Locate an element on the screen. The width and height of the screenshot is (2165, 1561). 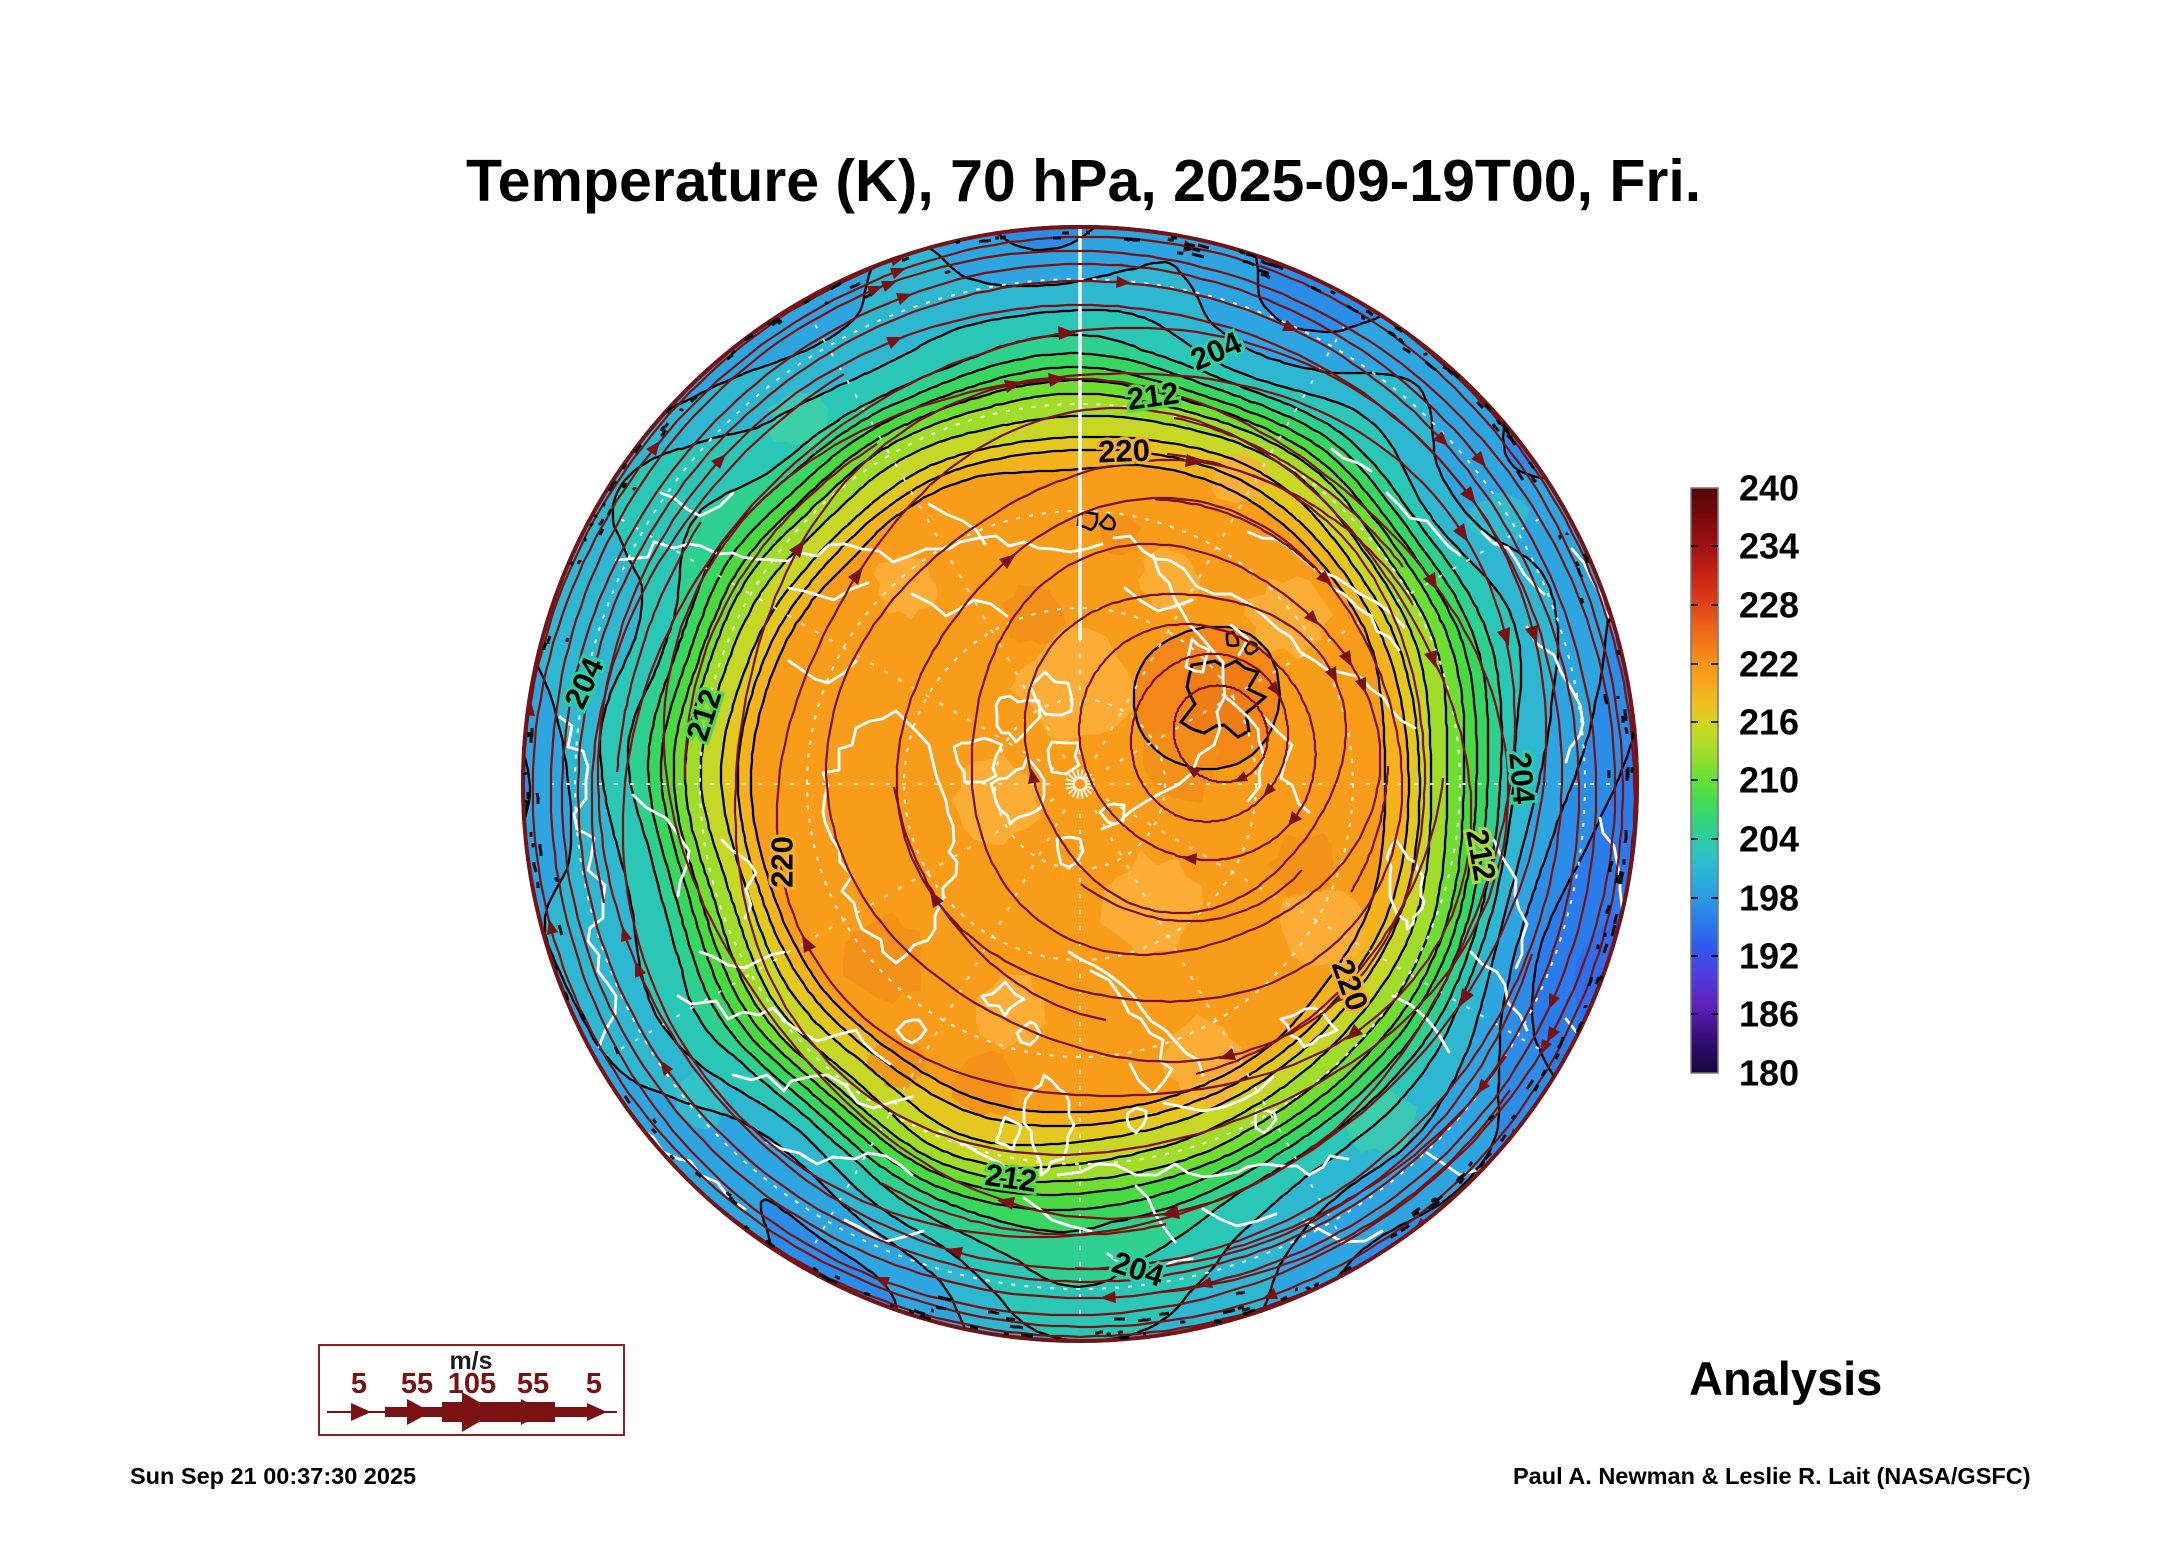
svg-text: 198 is located at coordinates (1769, 898).